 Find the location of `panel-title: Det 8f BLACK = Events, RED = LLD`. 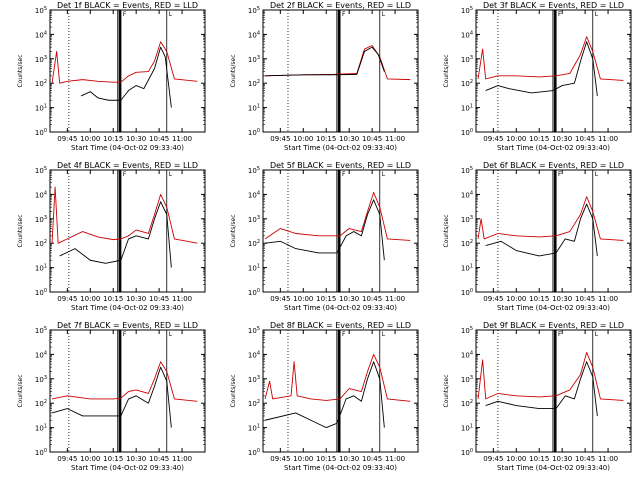

panel-title: Det 8f BLACK = Events, RED = LLD is located at coordinates (340, 325).